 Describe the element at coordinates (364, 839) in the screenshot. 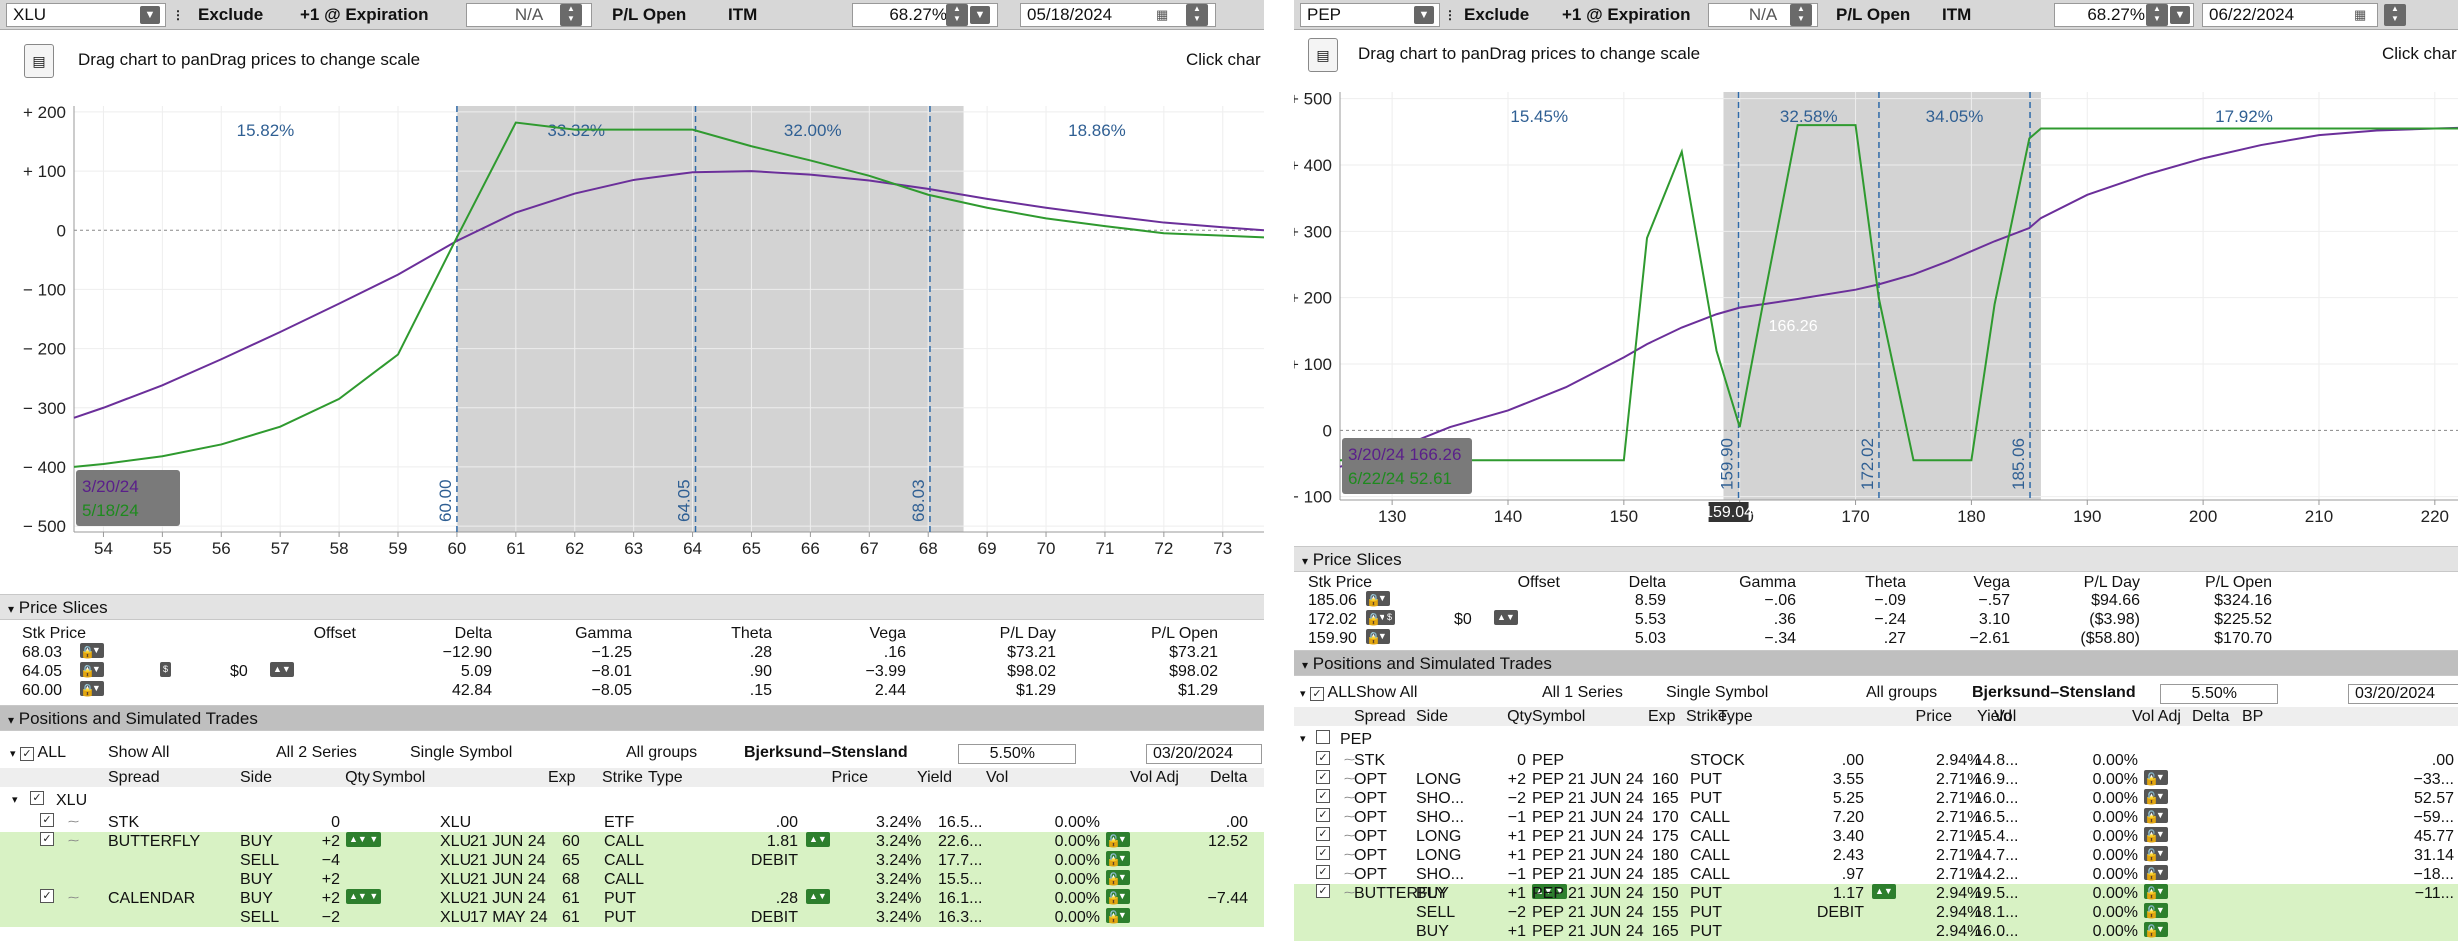

I see `qty-stepper-icon: ▲▼ ▼` at that location.